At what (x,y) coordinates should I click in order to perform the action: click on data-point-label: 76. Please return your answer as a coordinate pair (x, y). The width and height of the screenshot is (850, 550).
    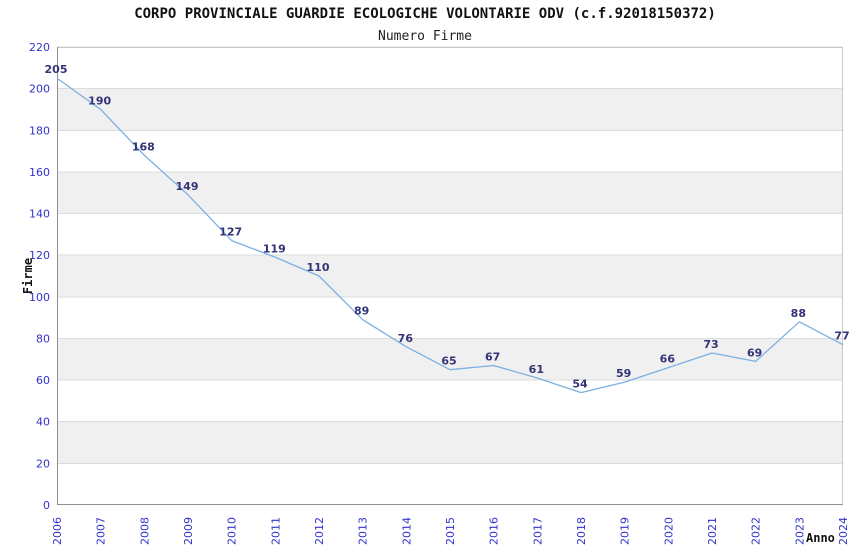
    Looking at the image, I should click on (406, 338).